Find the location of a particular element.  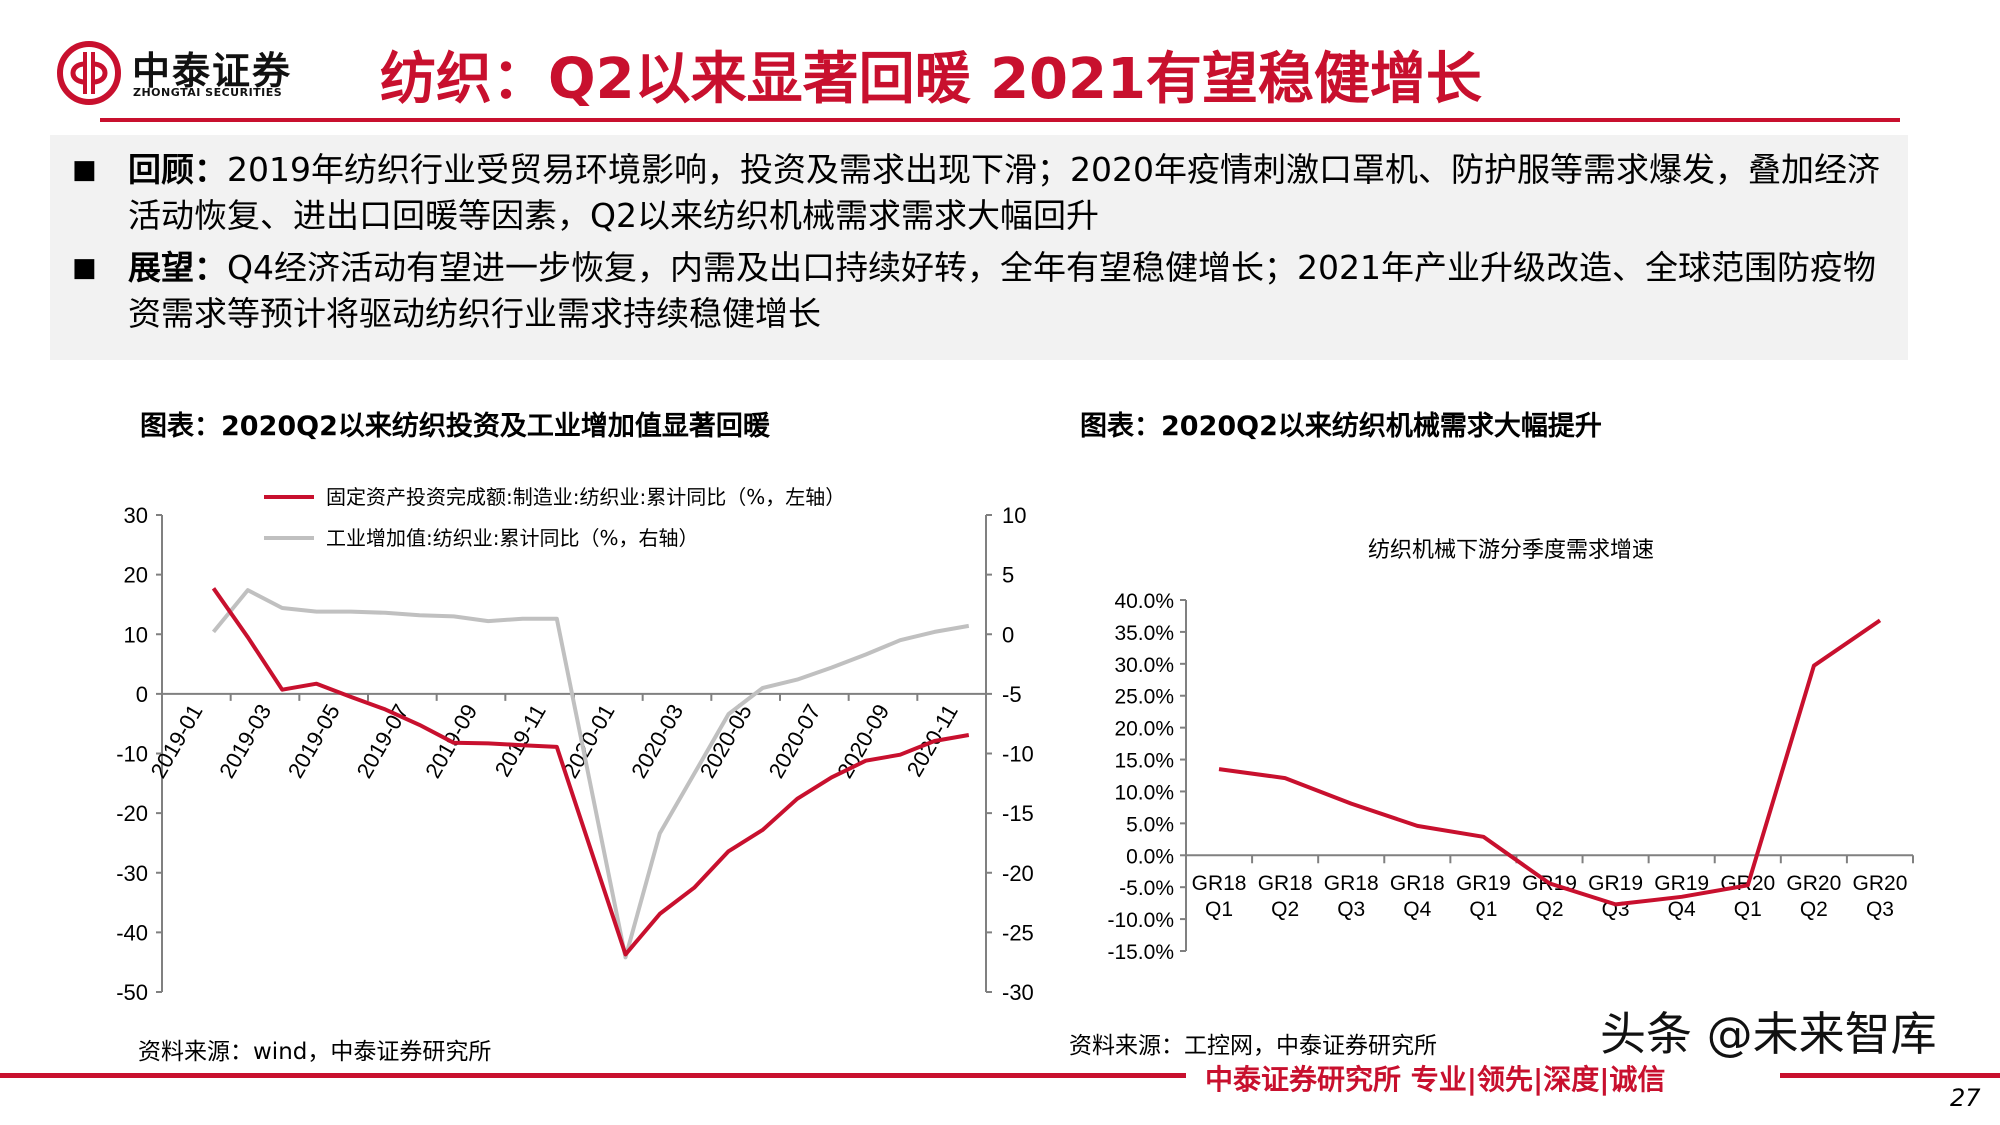

x-tick-label: 2019-03 is located at coordinates (245, 741).